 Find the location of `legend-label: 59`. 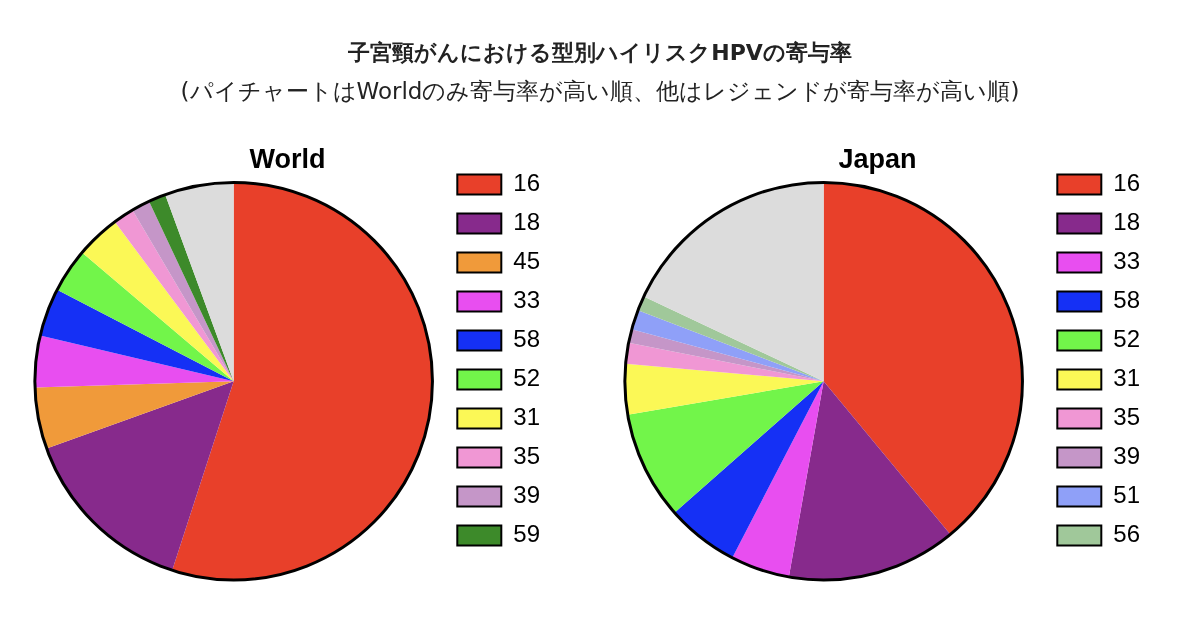

legend-label: 59 is located at coordinates (527, 534).